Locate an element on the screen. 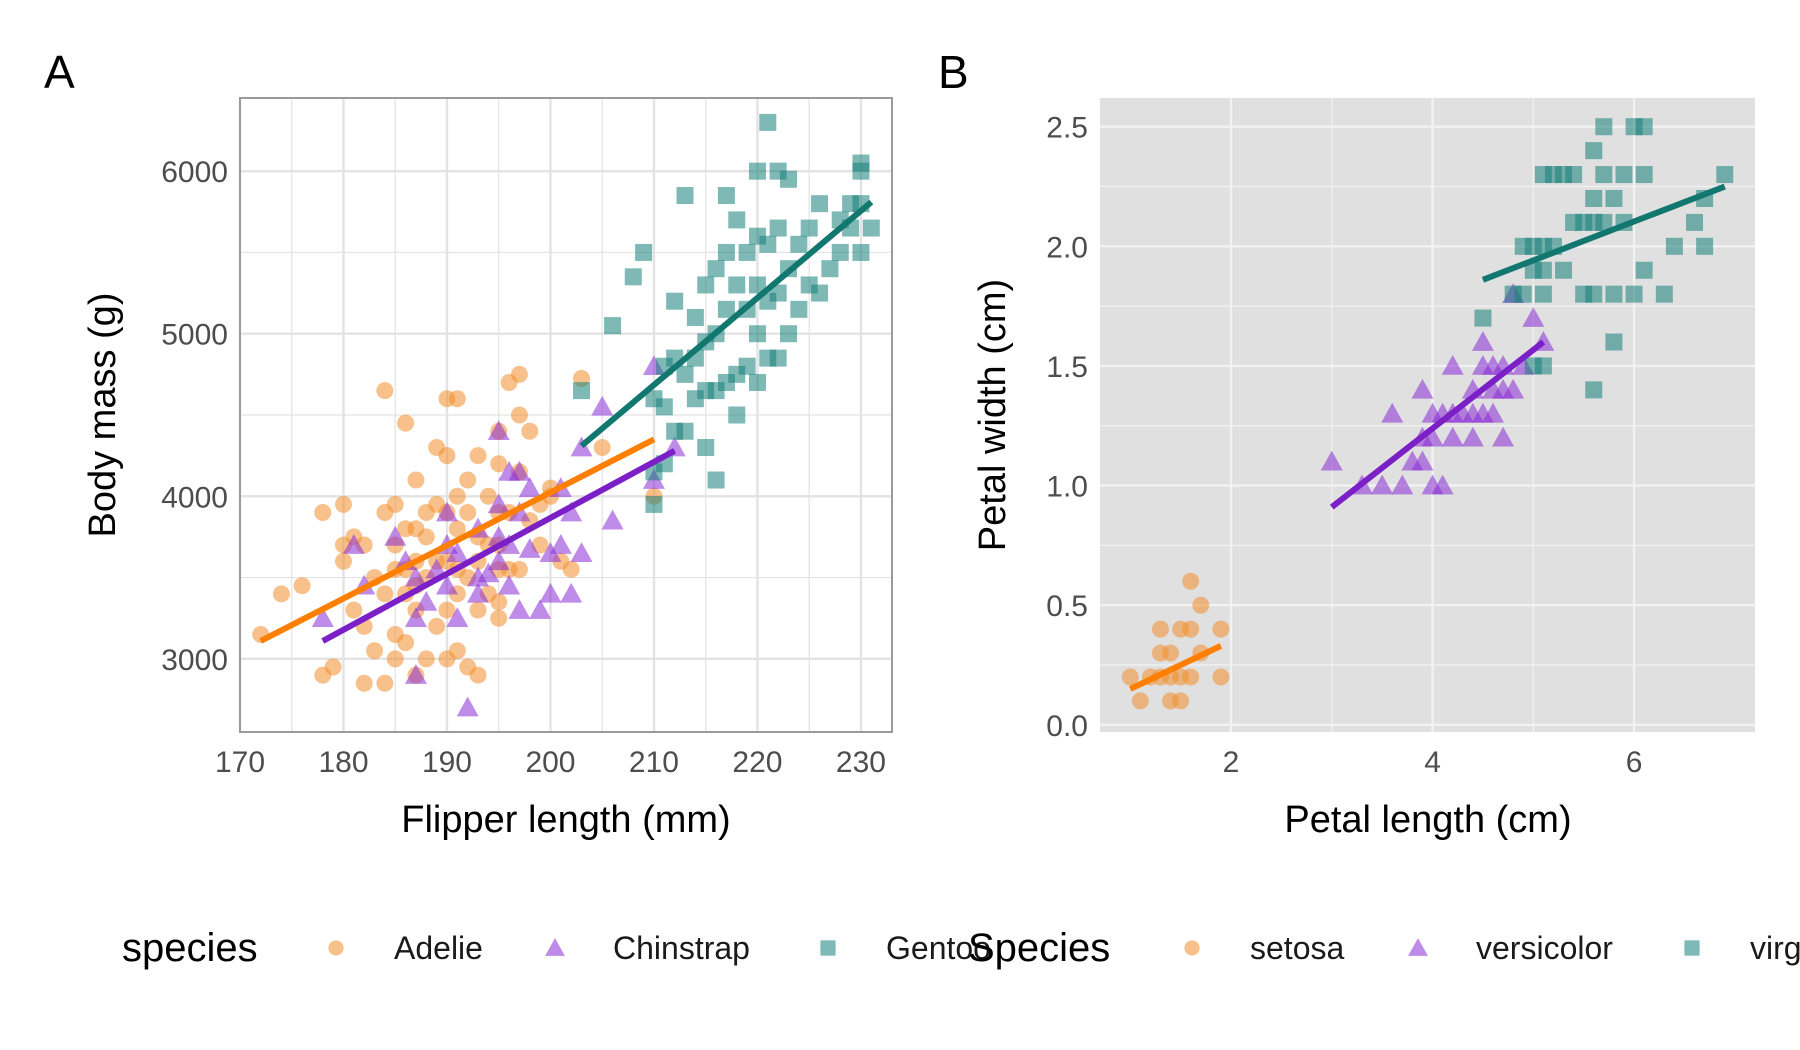 The image size is (1800, 1050). legend-a: species Adelie Chinstrap Gentoo is located at coordinates (556, 948).